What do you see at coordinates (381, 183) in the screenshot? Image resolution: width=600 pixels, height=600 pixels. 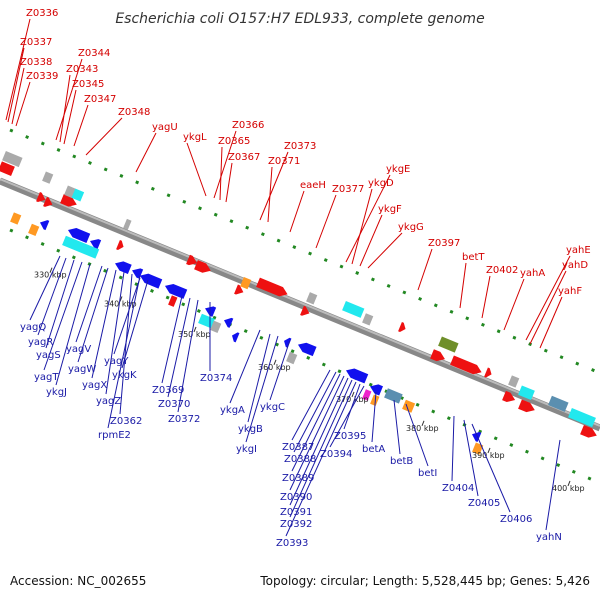 I see `forward-gene-label: ykgD` at bounding box center [381, 183].